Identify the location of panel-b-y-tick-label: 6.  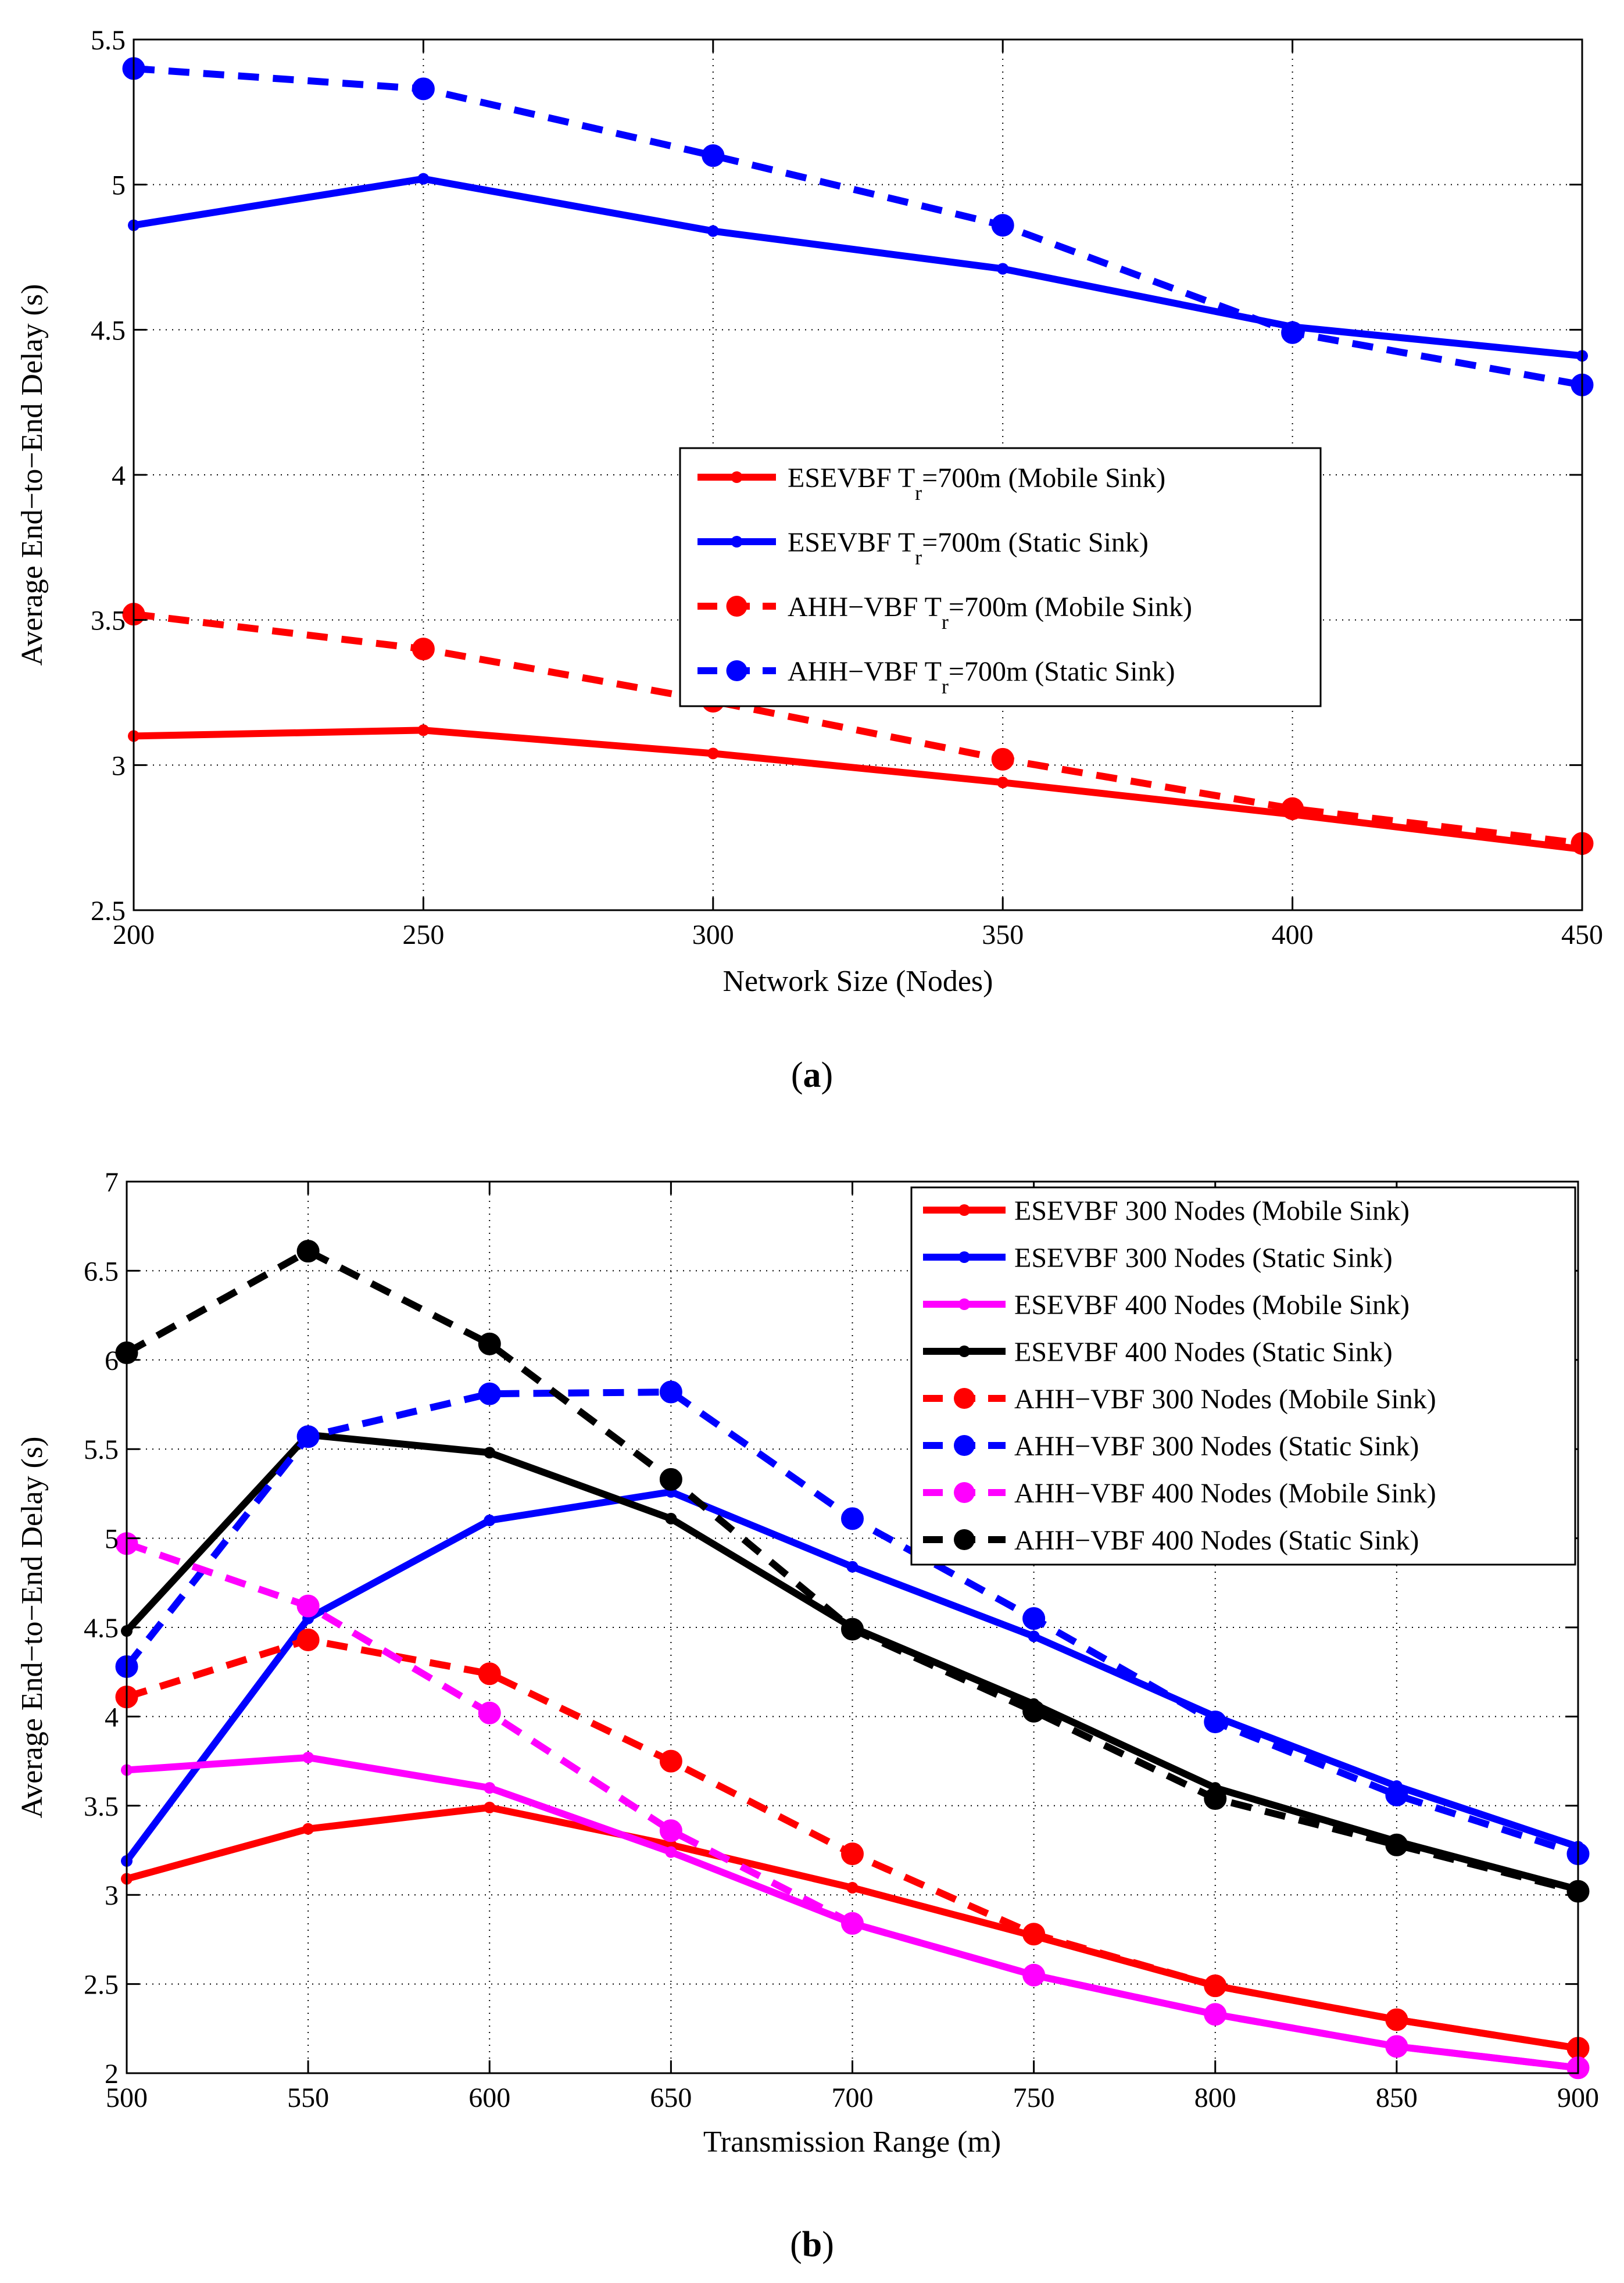
(112, 1361).